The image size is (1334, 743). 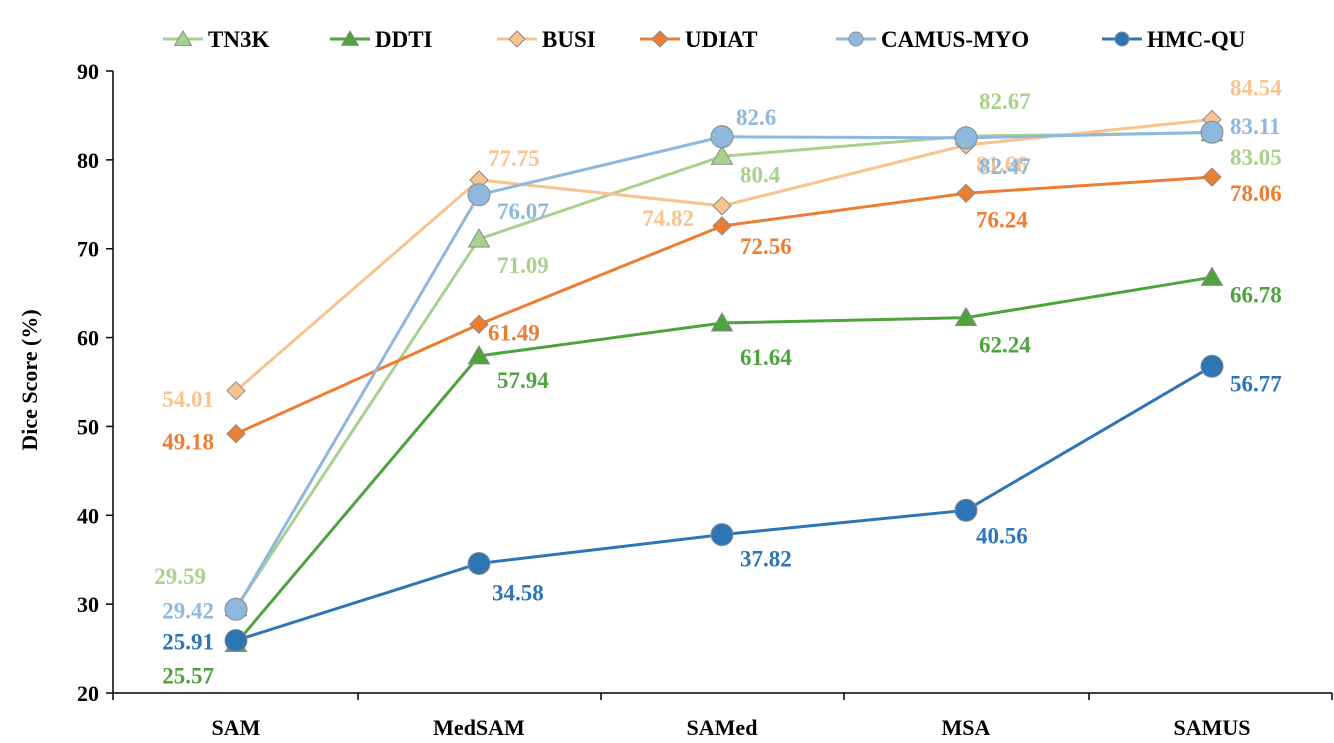 What do you see at coordinates (1256, 383) in the screenshot?
I see `data-label: 56.77` at bounding box center [1256, 383].